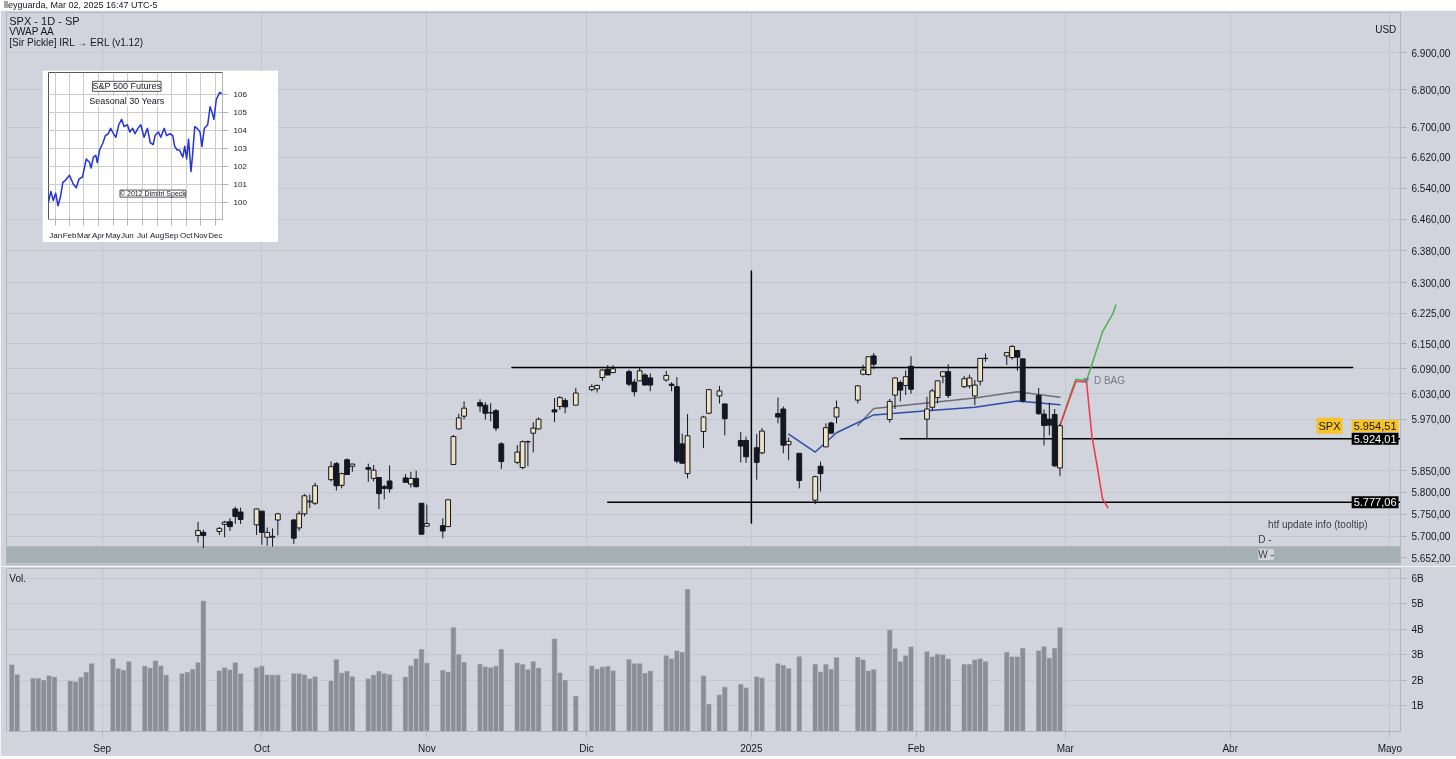  Describe the element at coordinates (240, 112) in the screenshot. I see `y-tick-label: 105` at that location.